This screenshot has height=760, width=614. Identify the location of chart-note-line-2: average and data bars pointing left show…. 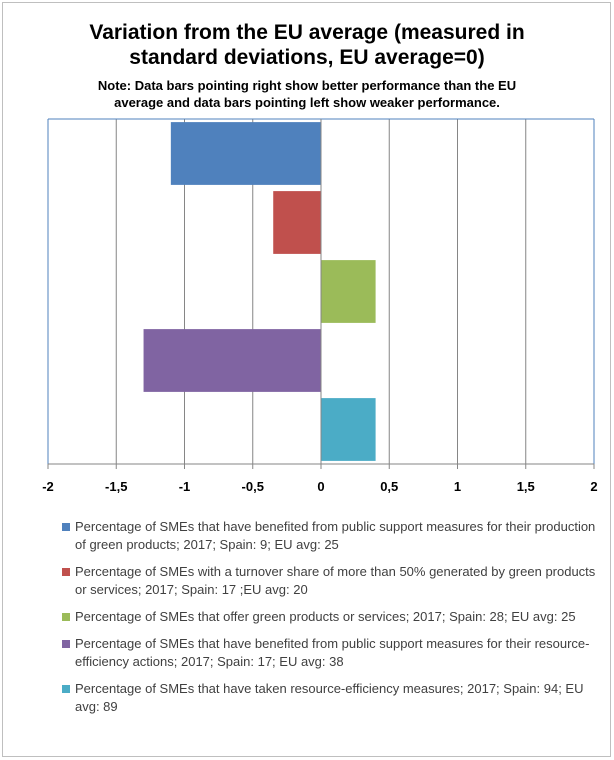
(307, 102).